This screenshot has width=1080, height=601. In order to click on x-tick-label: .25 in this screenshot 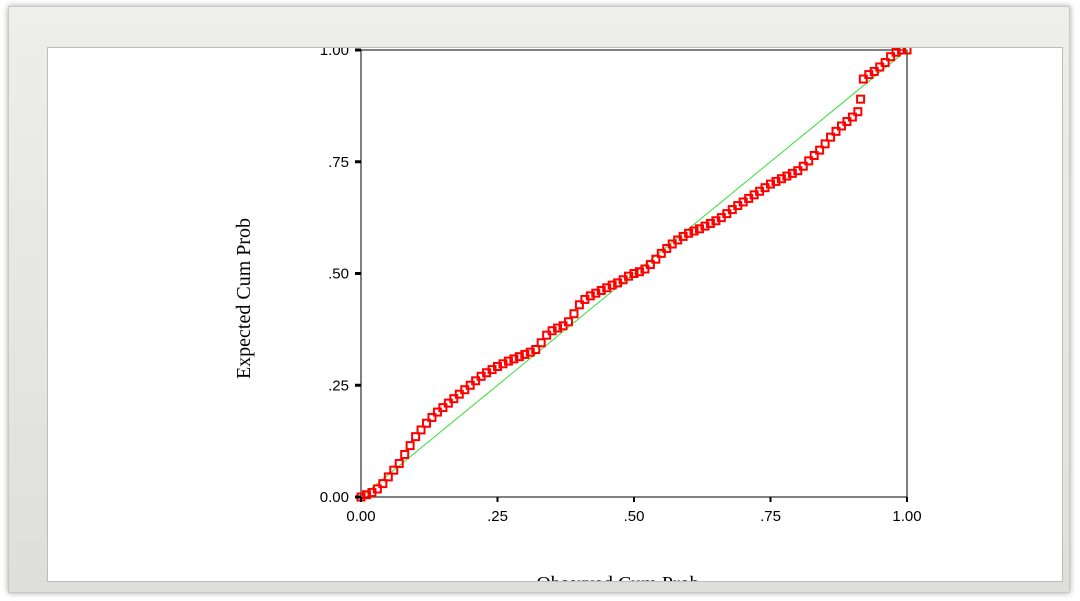, I will do `click(497, 516)`.